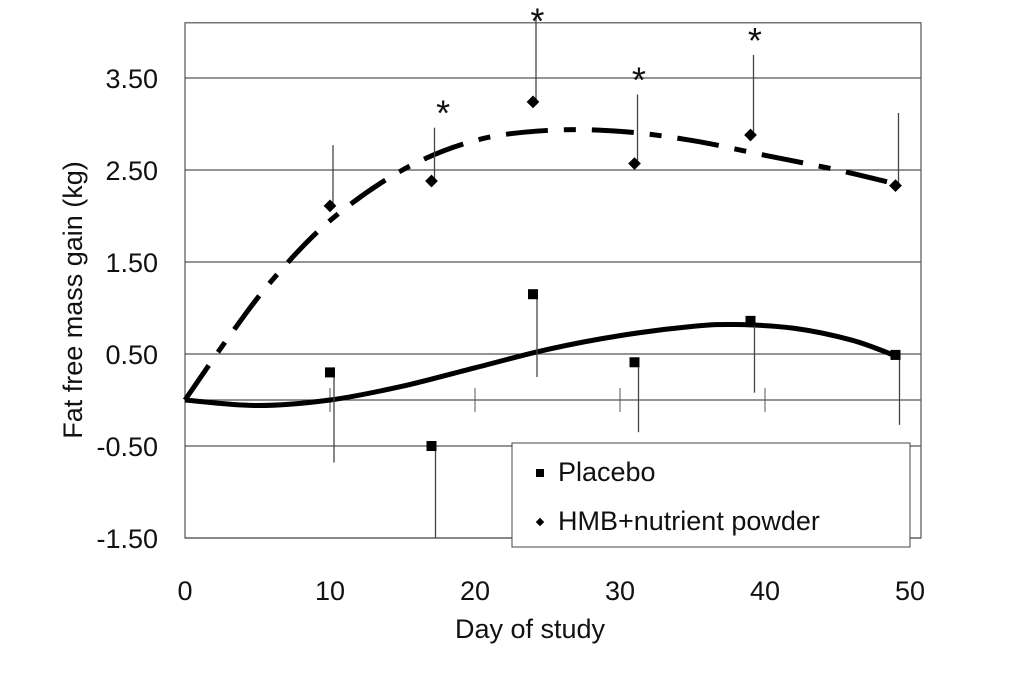  I want to click on legend-marker-placebo, so click(540, 473).